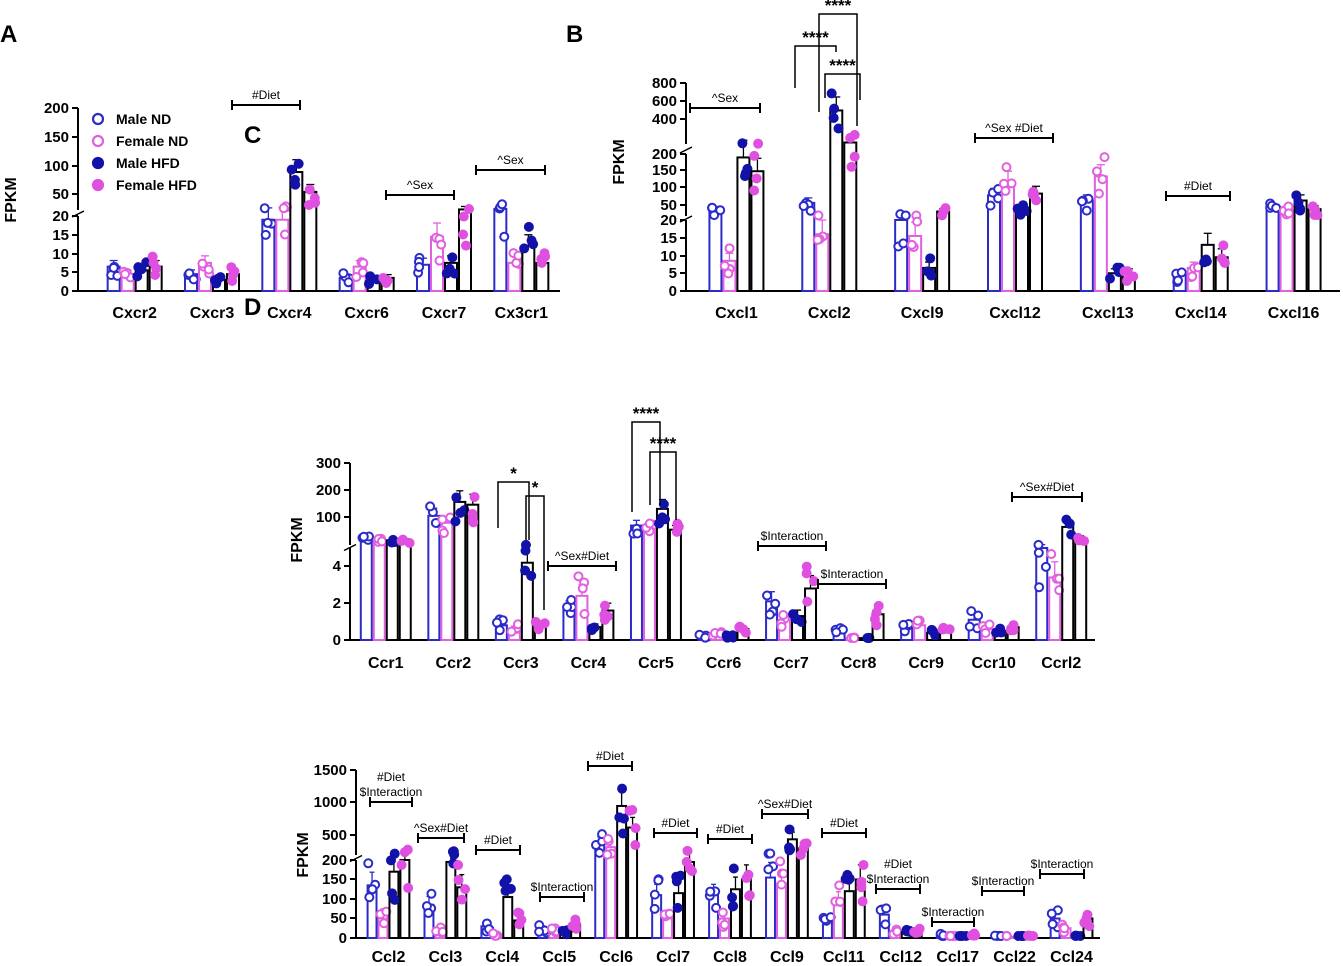  Describe the element at coordinates (725, 98) in the screenshot. I see `annotation-label: ^Sex` at that location.